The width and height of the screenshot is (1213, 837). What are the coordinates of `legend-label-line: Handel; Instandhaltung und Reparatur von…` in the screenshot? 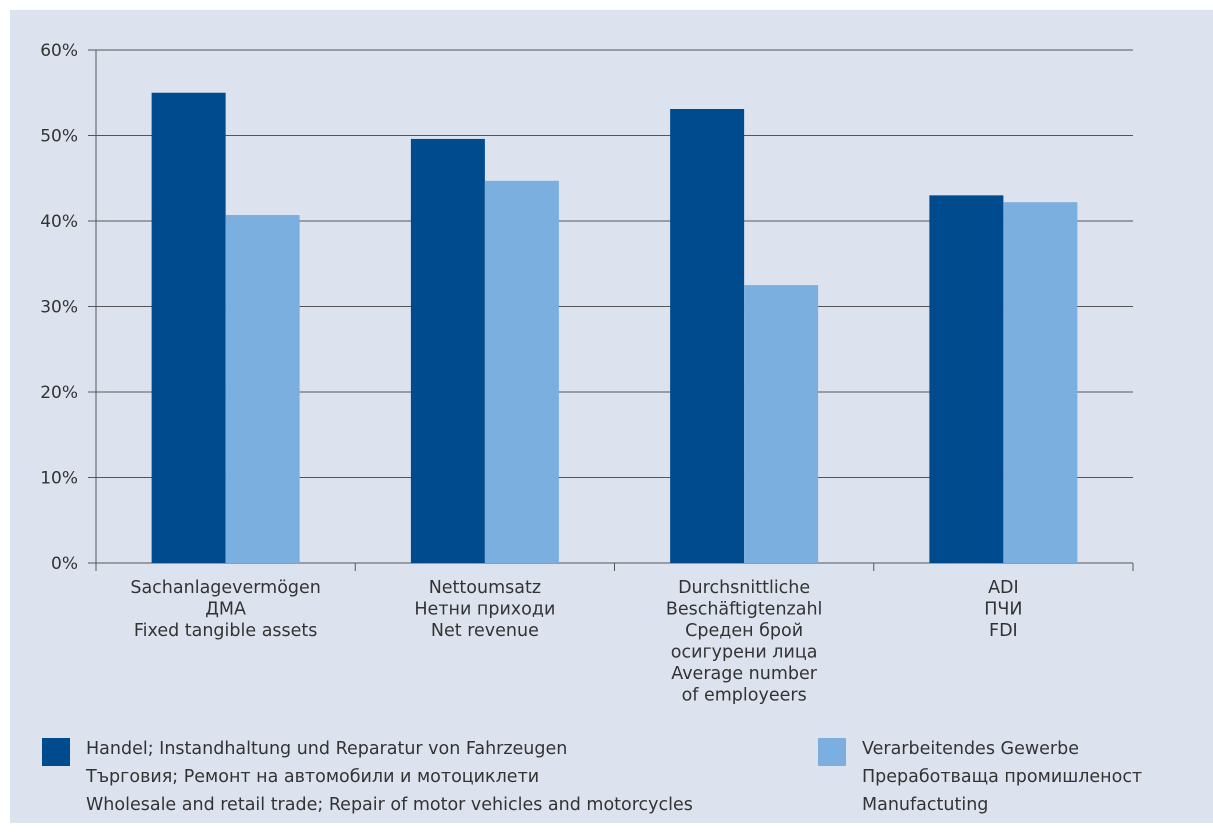 It's located at (327, 749).